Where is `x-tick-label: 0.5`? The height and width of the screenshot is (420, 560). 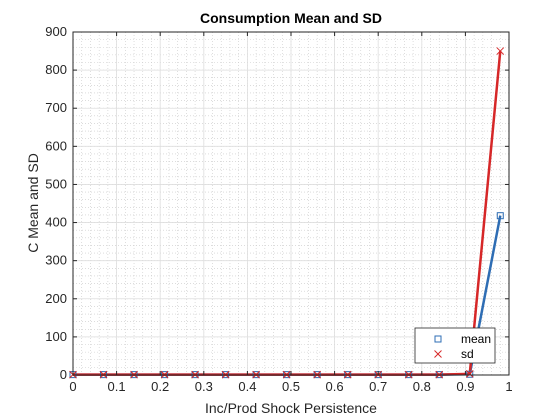 x-tick-label: 0.5 is located at coordinates (291, 386).